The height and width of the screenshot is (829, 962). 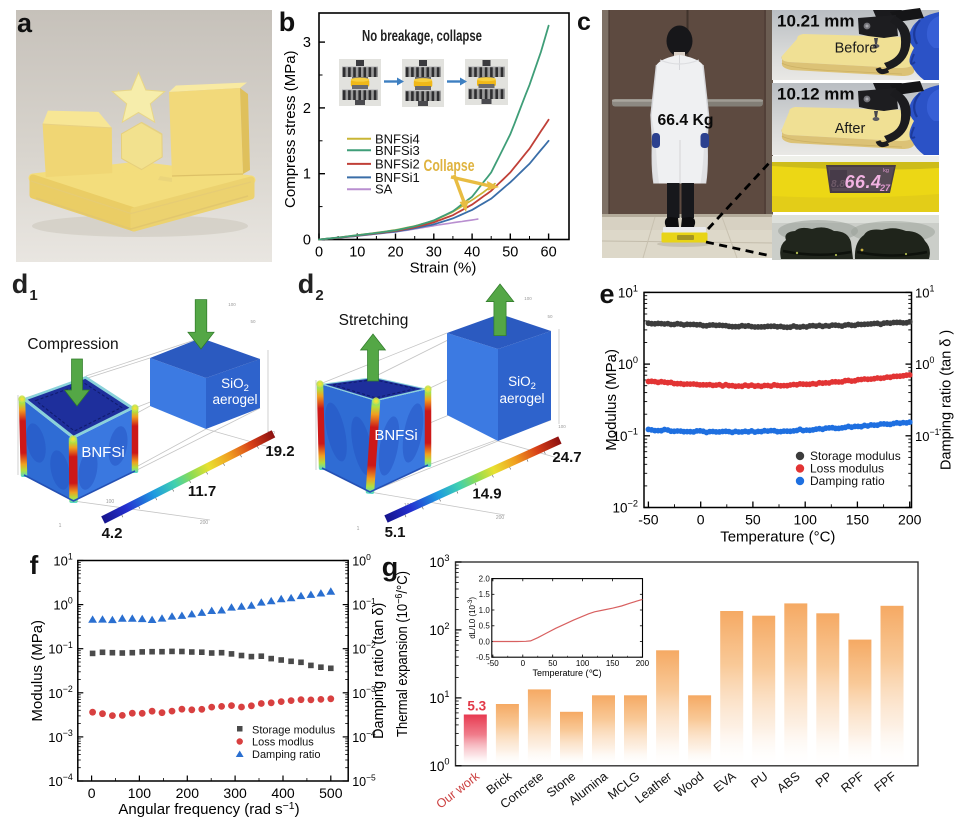 What do you see at coordinates (208, 809) in the screenshot?
I see `svg-text: Angular frequency (rad s−1)` at bounding box center [208, 809].